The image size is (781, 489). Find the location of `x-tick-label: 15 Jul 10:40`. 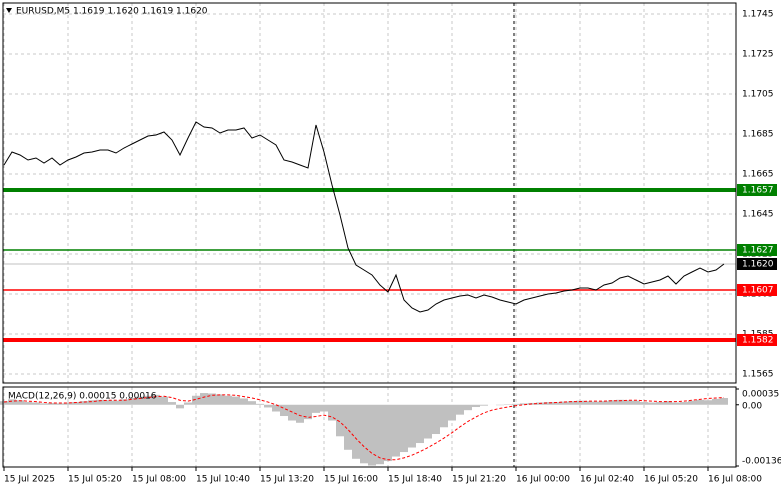

x-tick-label: 15 Jul 10:40 is located at coordinates (223, 480).